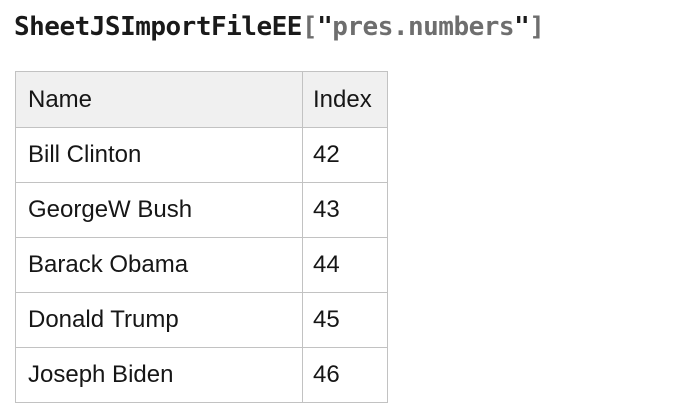 The width and height of the screenshot is (684, 420). I want to click on title-quote-open: ", so click(325, 27).